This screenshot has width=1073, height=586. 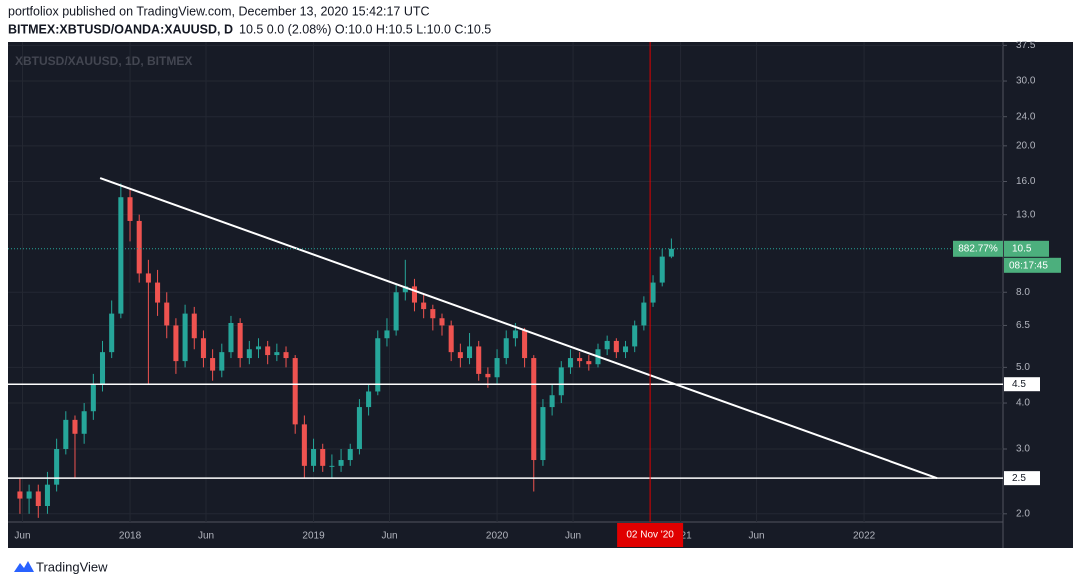 What do you see at coordinates (24, 566) in the screenshot?
I see `logo-icon` at bounding box center [24, 566].